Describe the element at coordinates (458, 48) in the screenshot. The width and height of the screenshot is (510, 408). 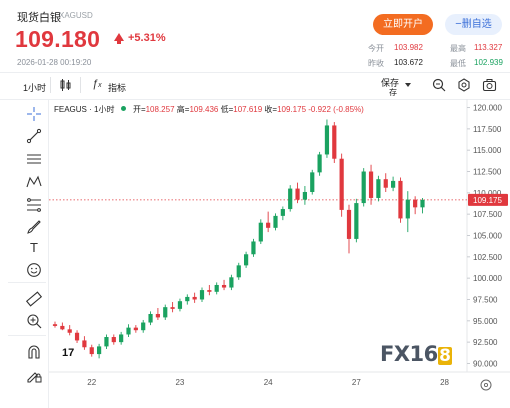
I see `stat-label-high: 最高` at that location.